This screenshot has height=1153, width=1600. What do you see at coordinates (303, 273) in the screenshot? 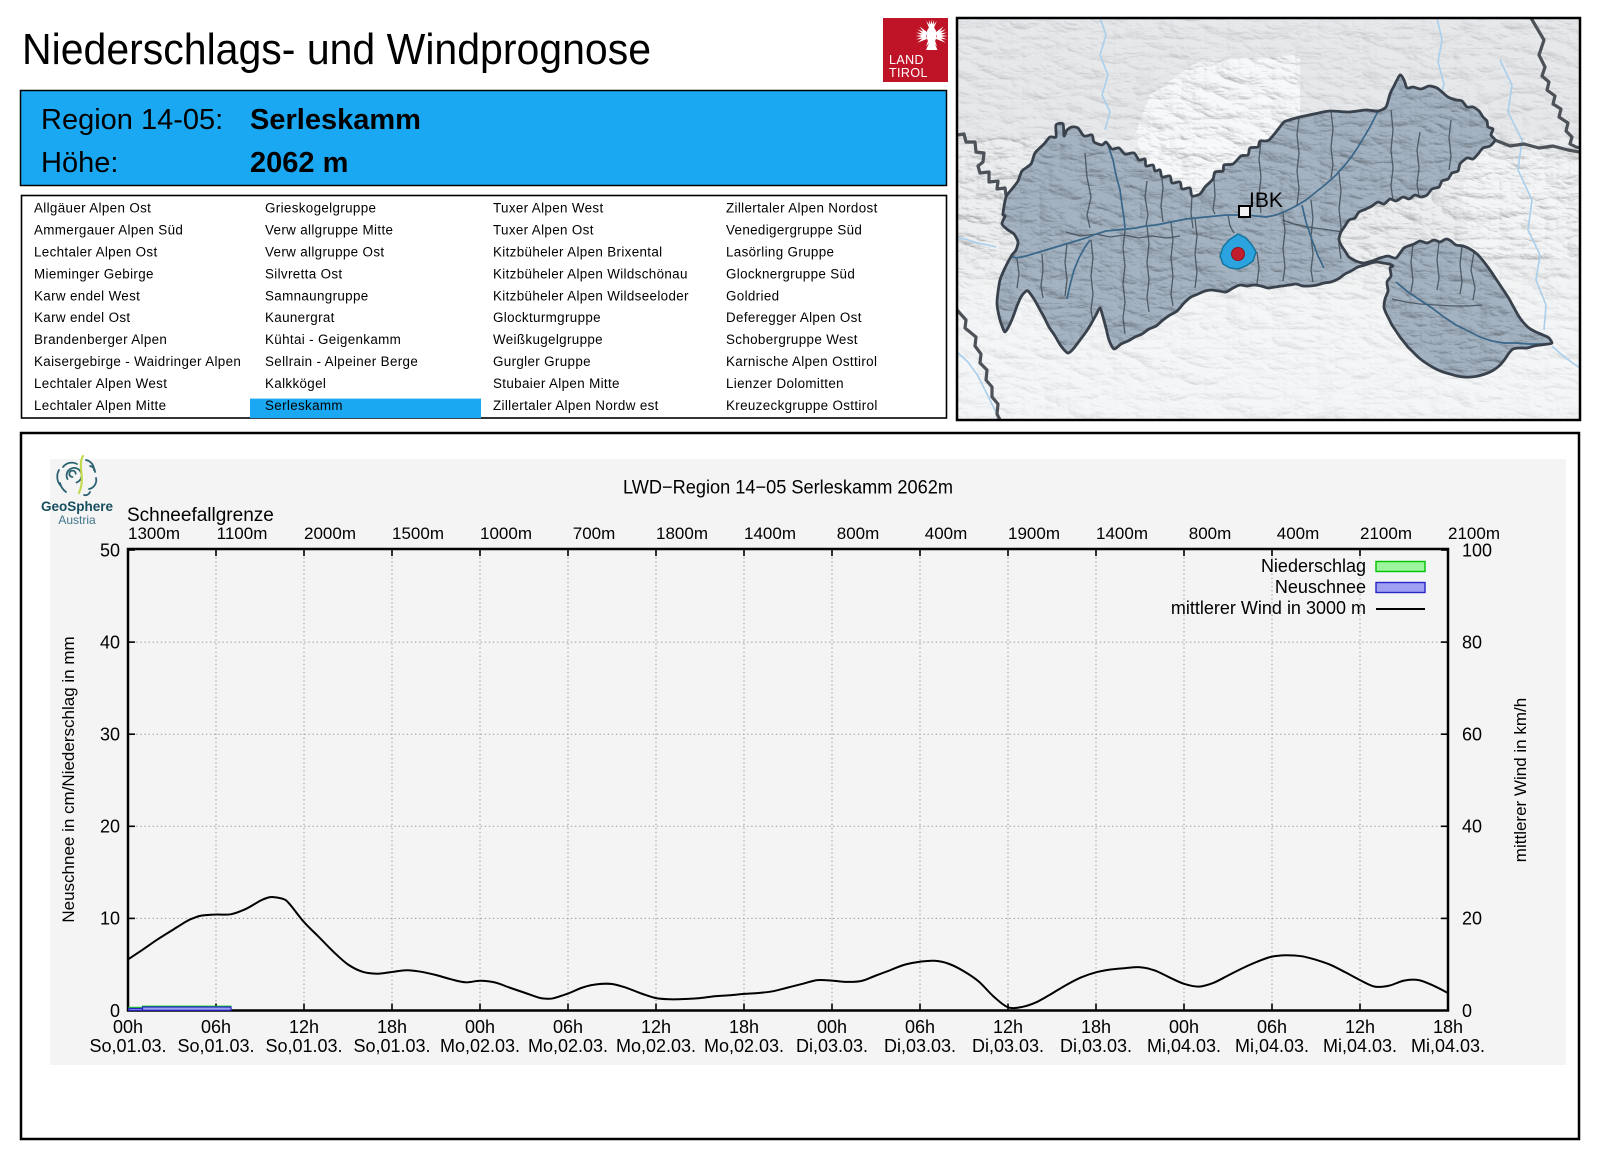
I see `svg-text: Silvretta Ost` at bounding box center [303, 273].